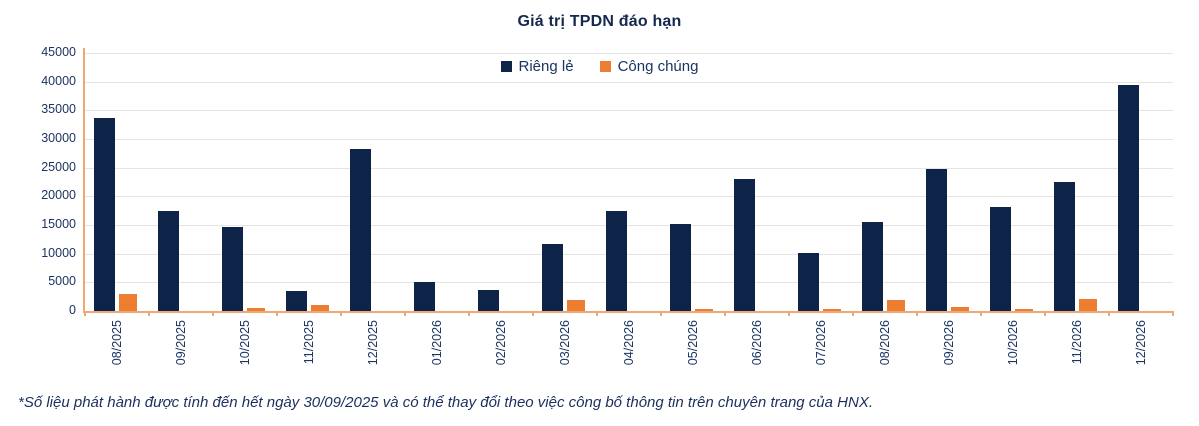  What do you see at coordinates (506, 66) in the screenshot?
I see `legend-swatch-navy-icon` at bounding box center [506, 66].